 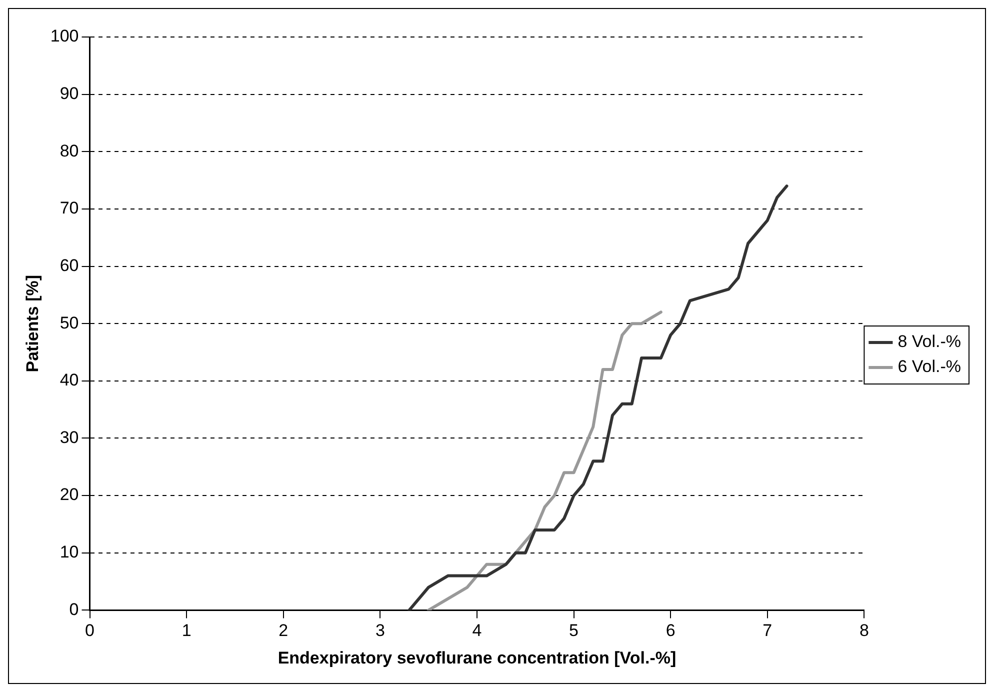 I want to click on x-axis-title: Endexpiratory sevoflurane concentration [Vol.-%], so click(x=477, y=658).